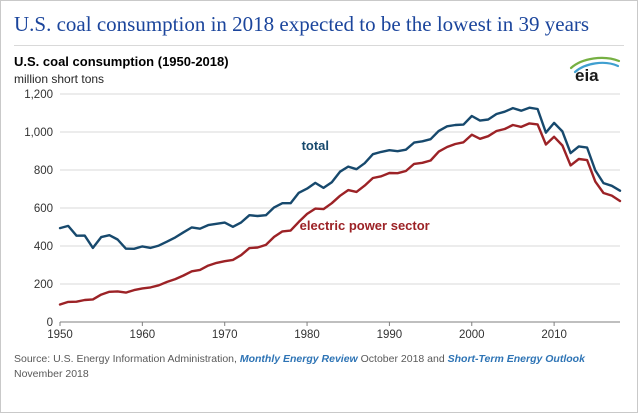  What do you see at coordinates (121, 61) in the screenshot?
I see `chart-heading: U.S. coal consumption (1950-2018)` at bounding box center [121, 61].